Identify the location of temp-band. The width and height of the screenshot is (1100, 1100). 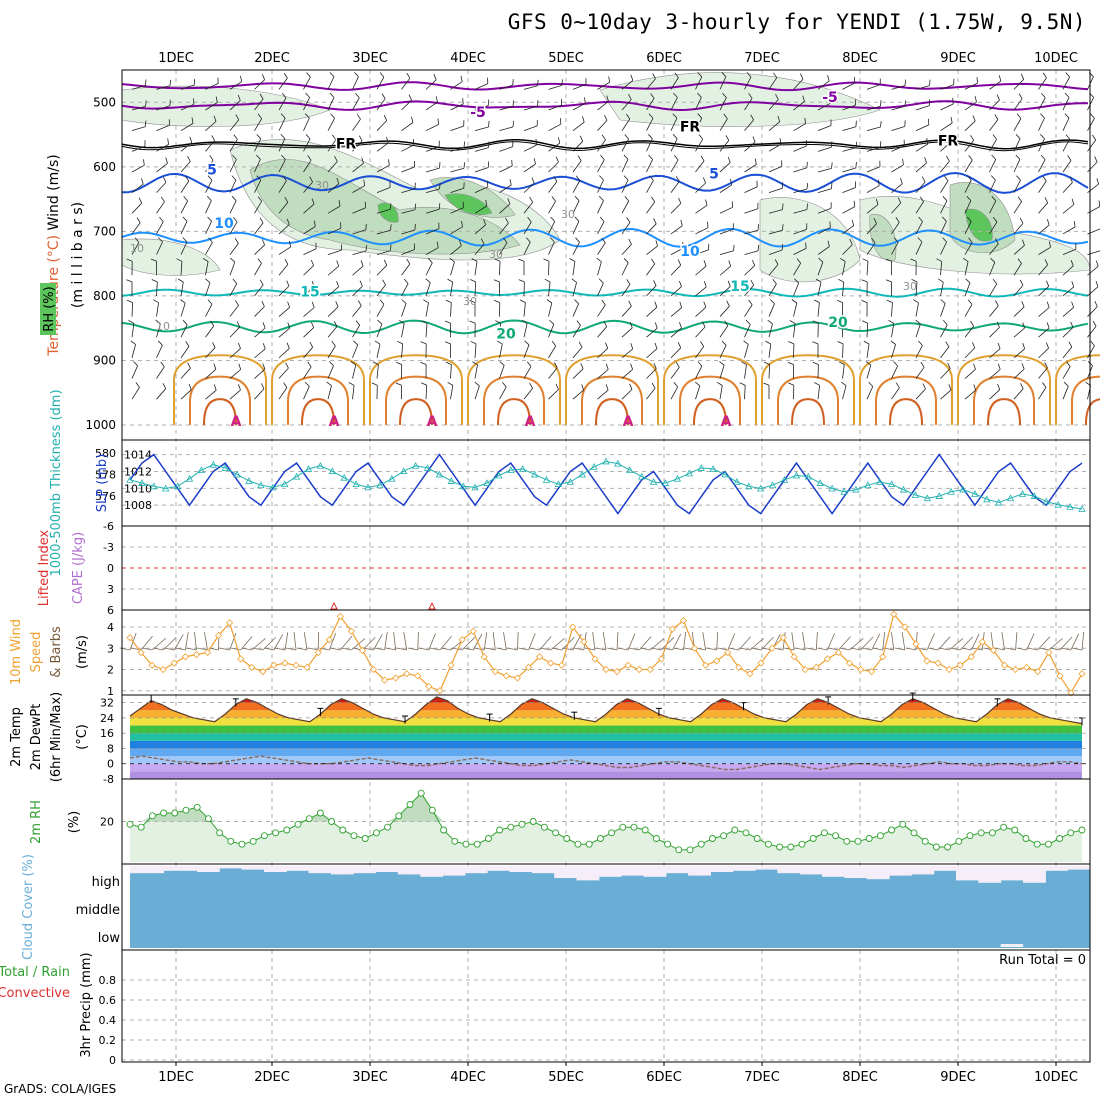
(606, 699).